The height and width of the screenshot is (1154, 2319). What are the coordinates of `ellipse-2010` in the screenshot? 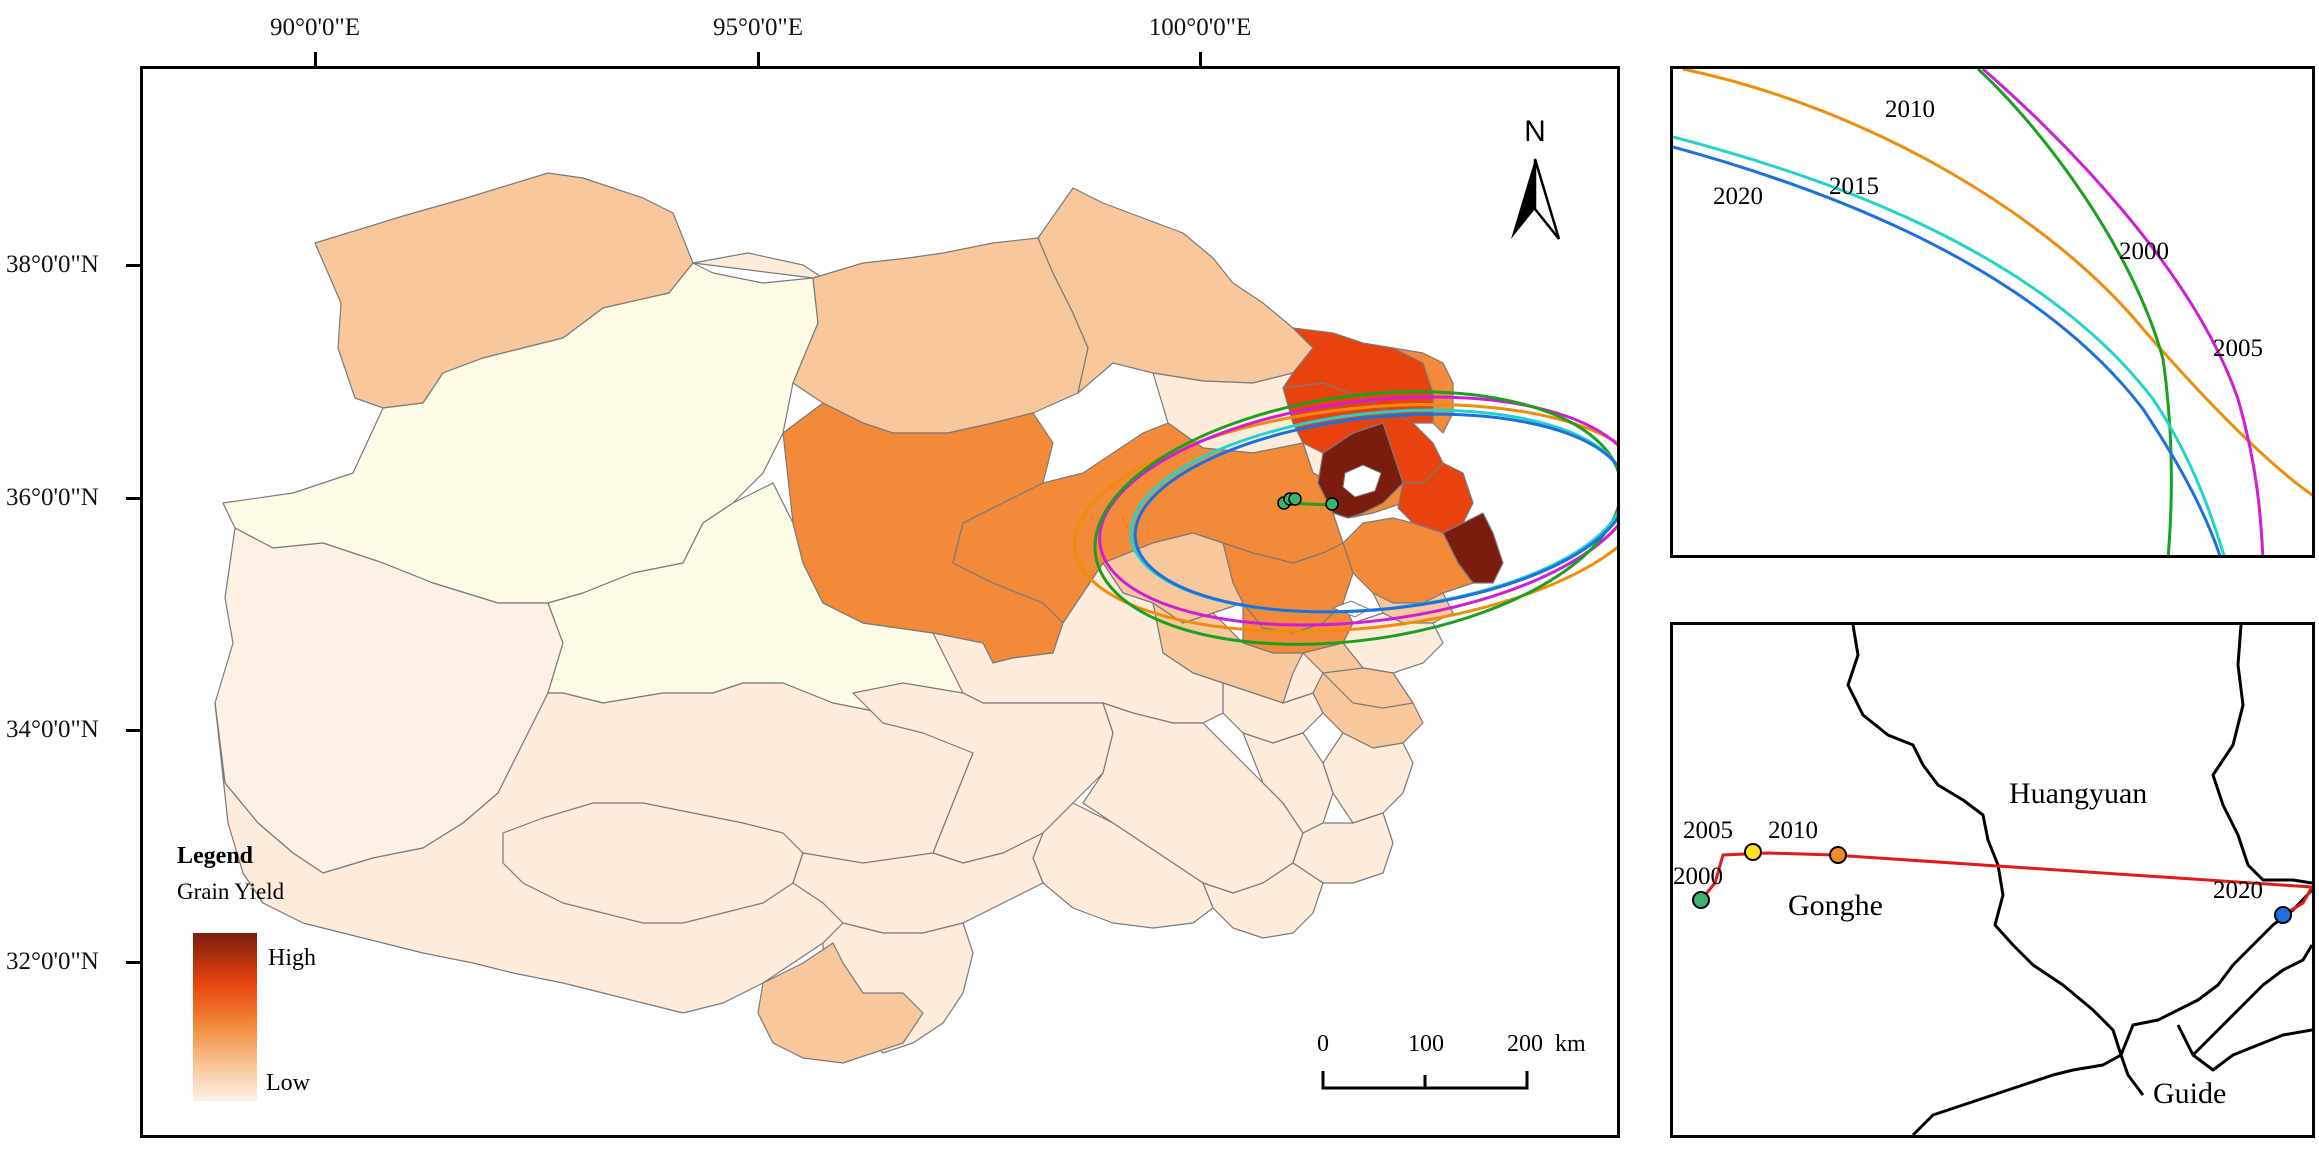 It's located at (1344, 518).